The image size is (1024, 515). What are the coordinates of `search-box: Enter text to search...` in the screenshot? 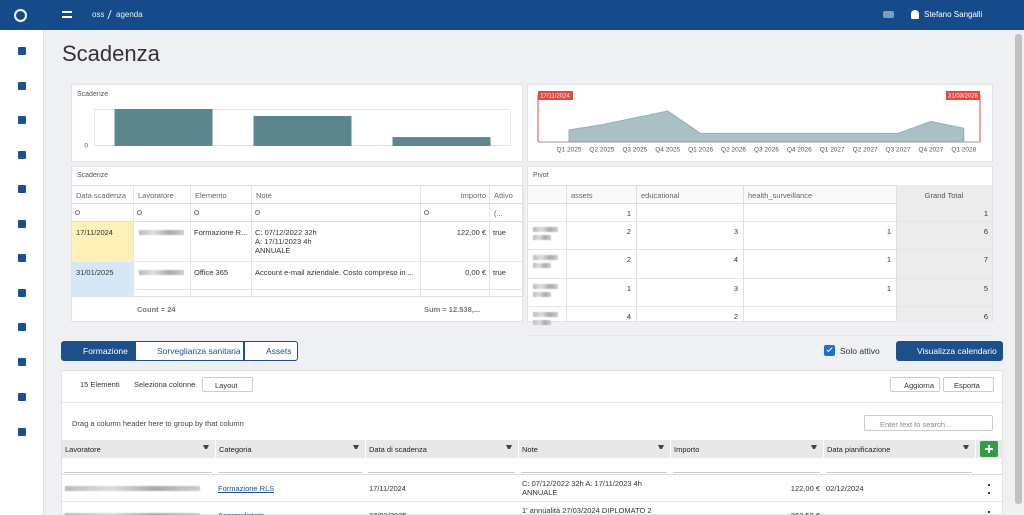 It's located at (928, 423).